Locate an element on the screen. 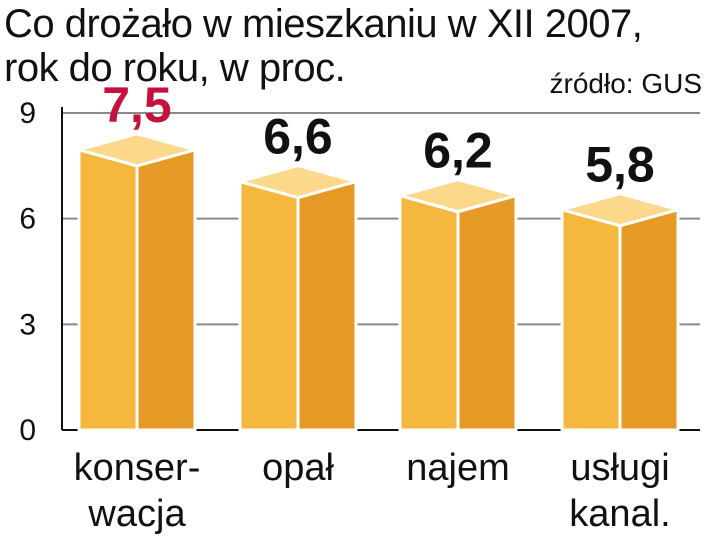  x-category-label: kanal. is located at coordinates (619, 514).